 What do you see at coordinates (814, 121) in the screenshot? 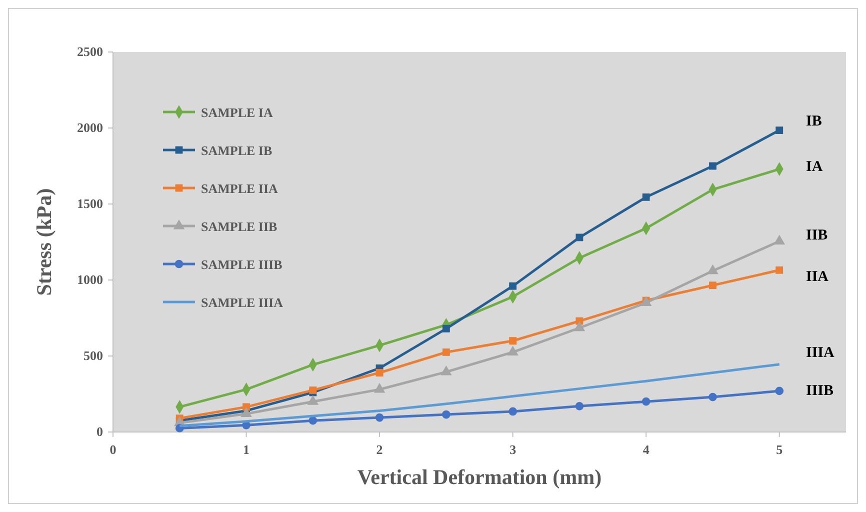
I see `annotation: IB` at bounding box center [814, 121].